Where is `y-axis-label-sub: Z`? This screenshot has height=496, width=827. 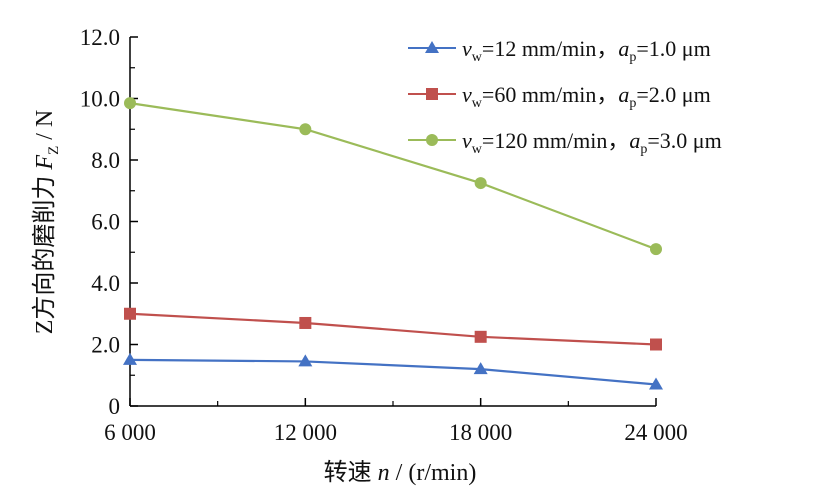
y-axis-label-sub: Z is located at coordinates (54, 150).